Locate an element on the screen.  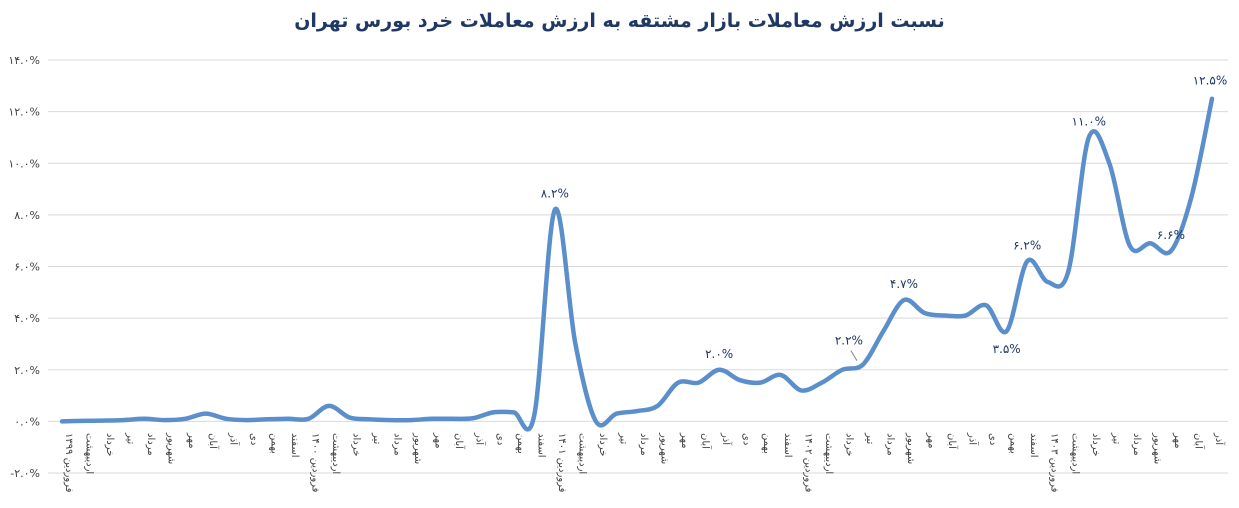
data-label: ۲.۲% is located at coordinates (849, 341).